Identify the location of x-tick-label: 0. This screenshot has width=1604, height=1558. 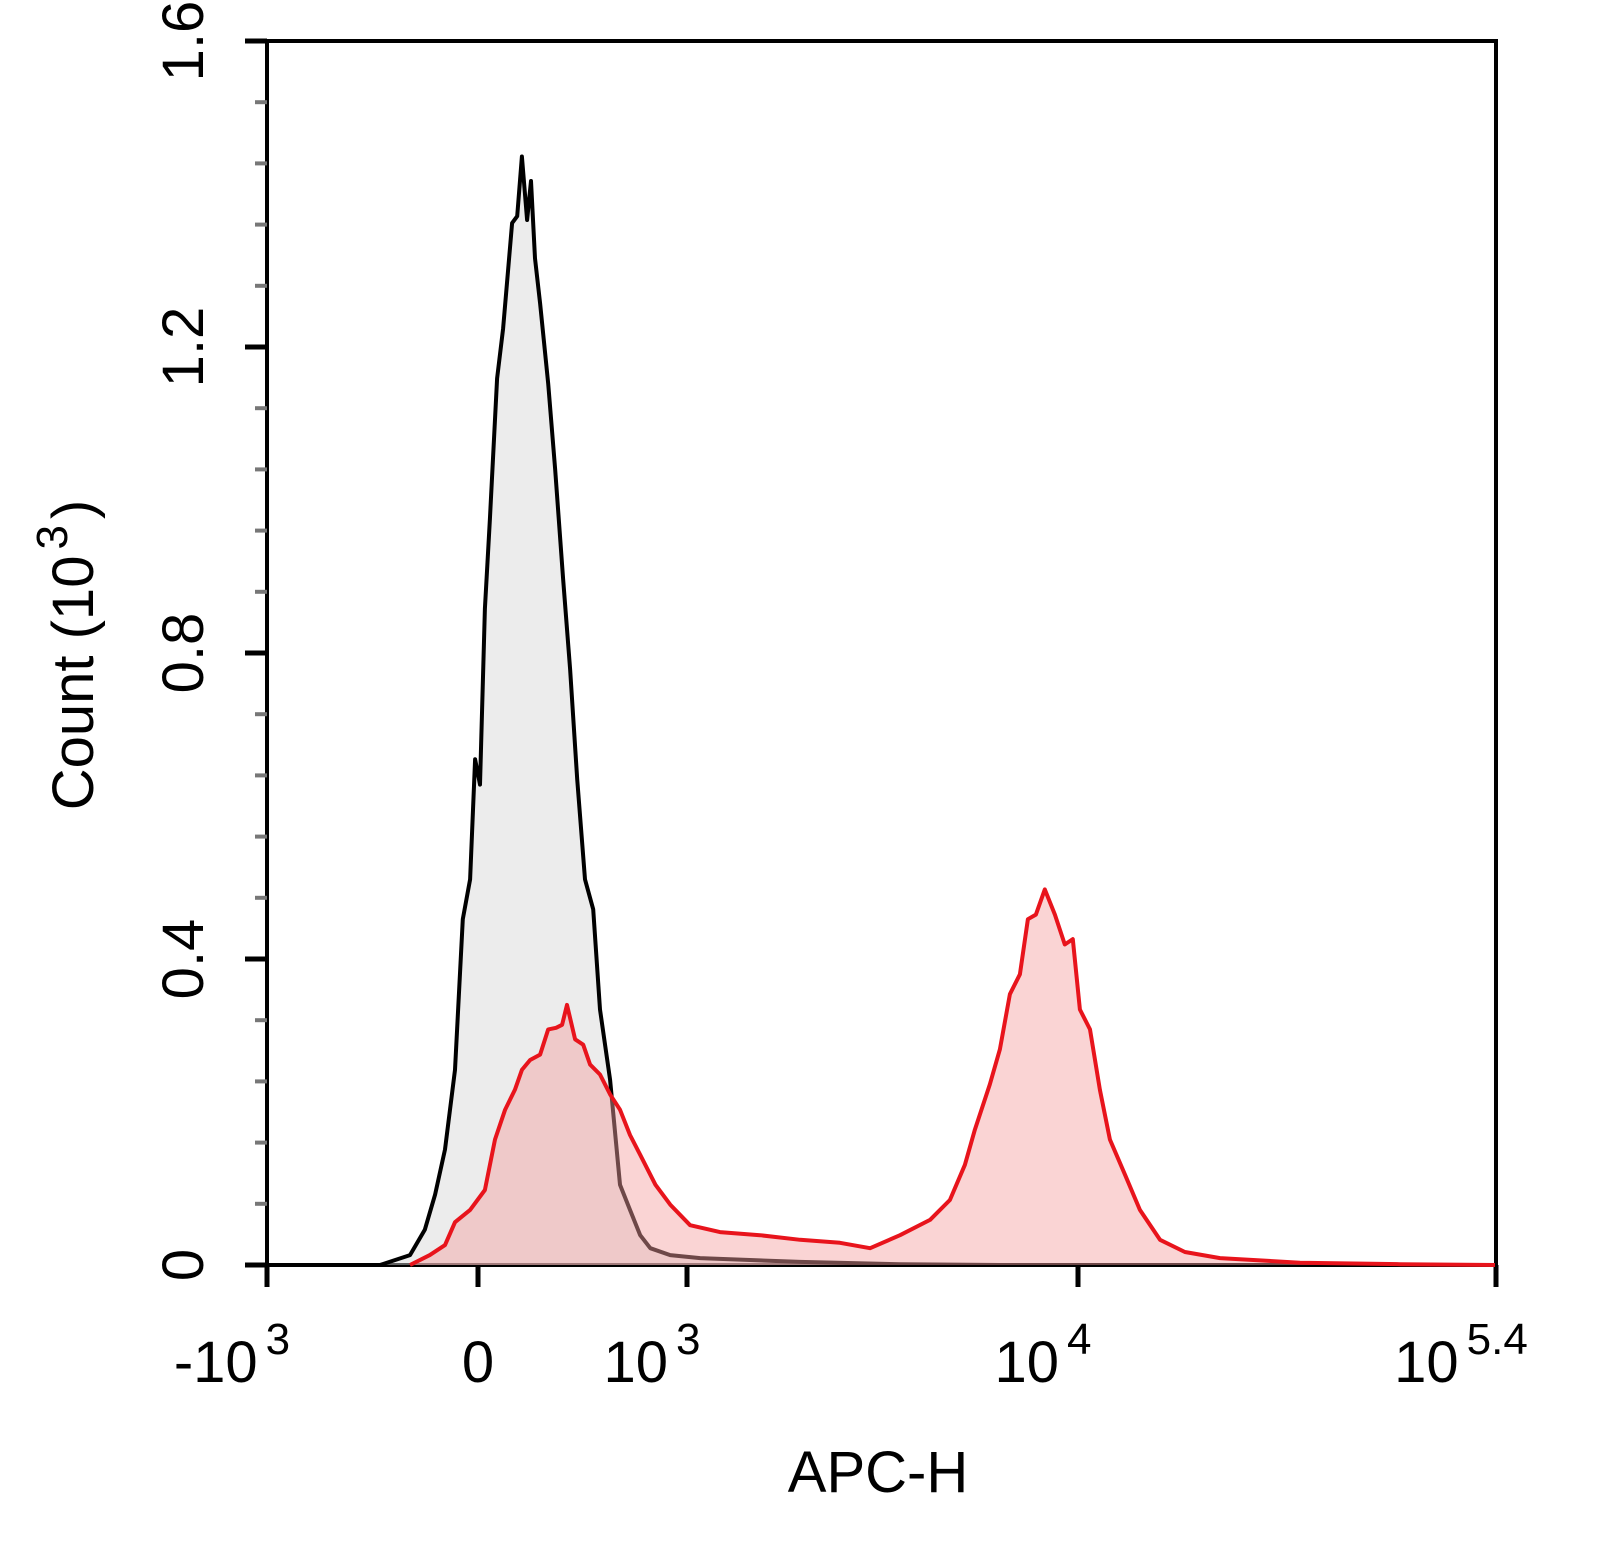
(478, 1362).